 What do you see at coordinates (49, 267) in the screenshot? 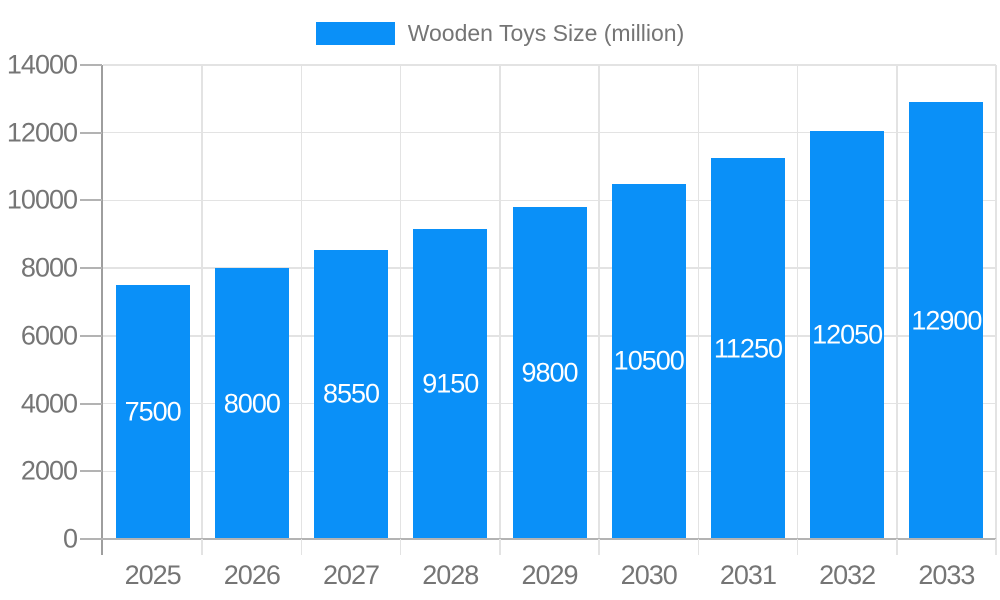
I see `y-tick-label: 8000` at bounding box center [49, 267].